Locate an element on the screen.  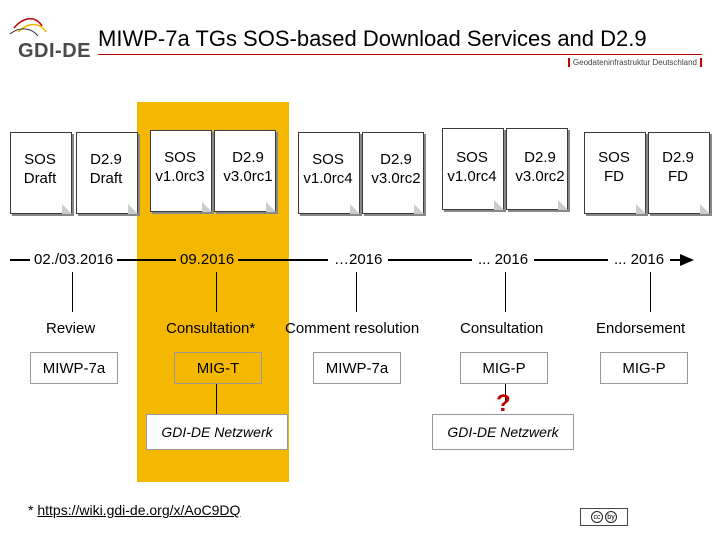
footnote-link: https://wiki.gdi-de.org/x/AoC9DQ is located at coordinates (139, 510).